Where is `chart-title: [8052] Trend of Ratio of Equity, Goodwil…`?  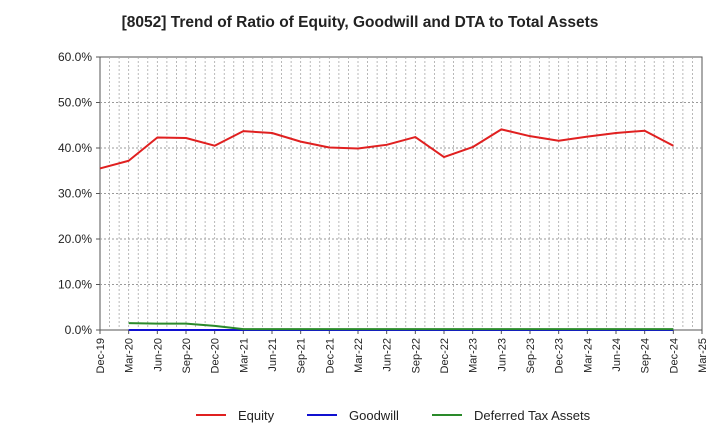 chart-title: [8052] Trend of Ratio of Equity, Goodwil… is located at coordinates (360, 22).